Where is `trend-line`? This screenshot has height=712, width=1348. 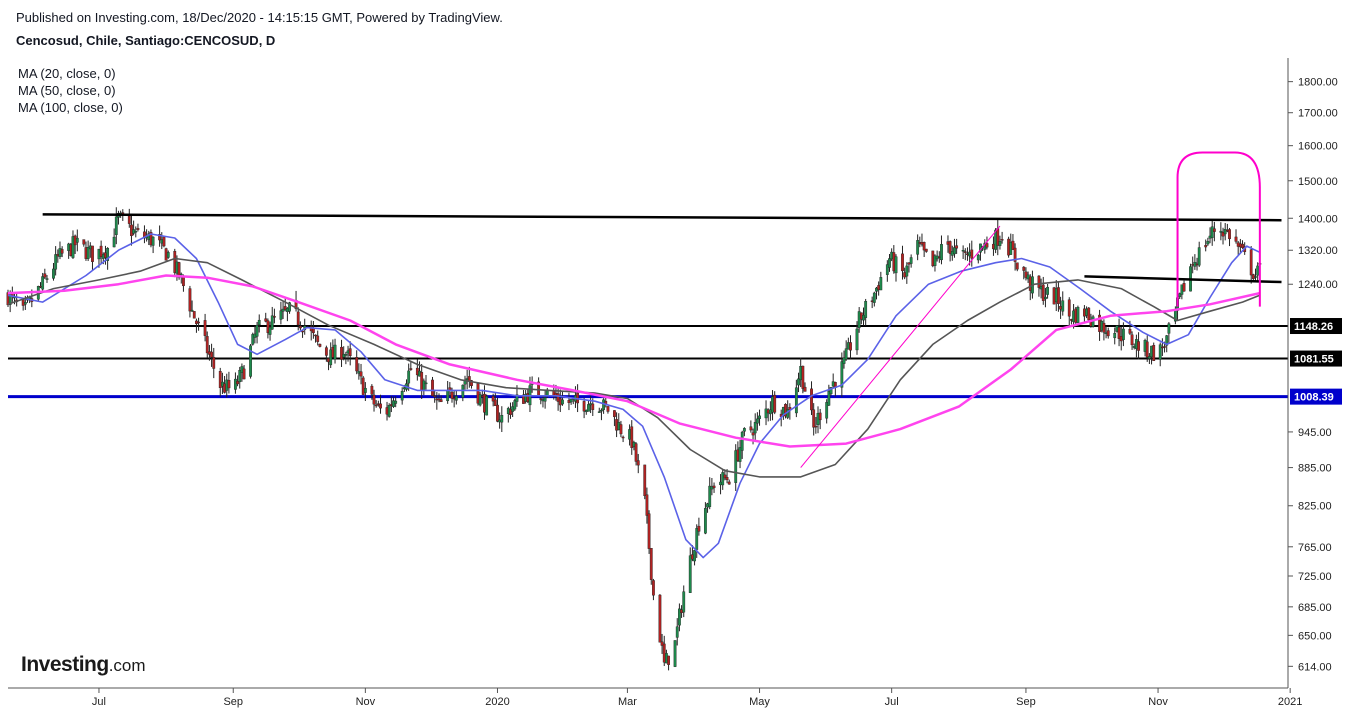
trend-line is located at coordinates (1183, 279).